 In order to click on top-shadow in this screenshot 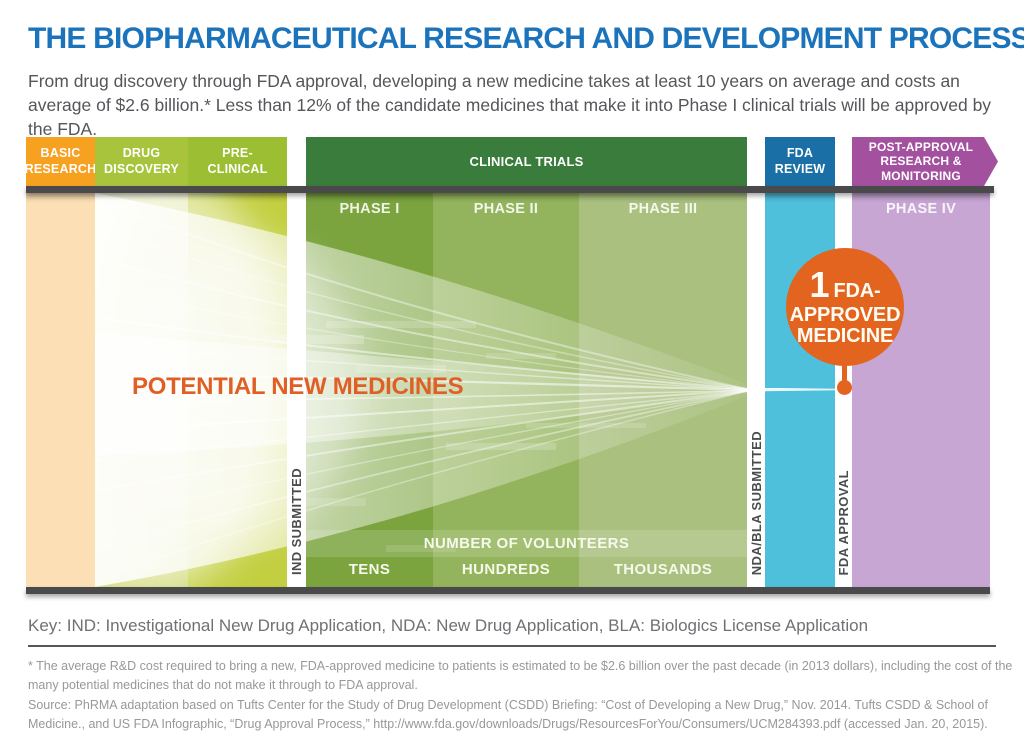, I will do `click(508, 198)`.